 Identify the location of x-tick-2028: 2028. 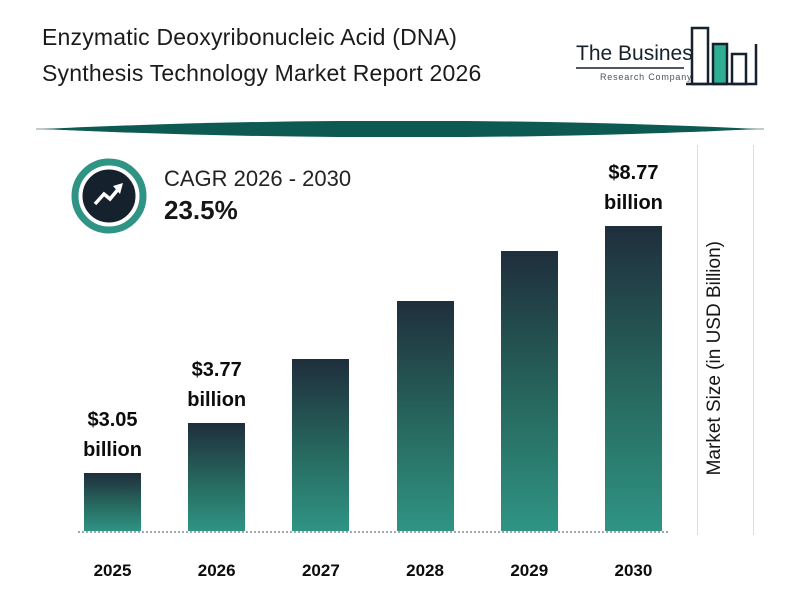
(425, 570).